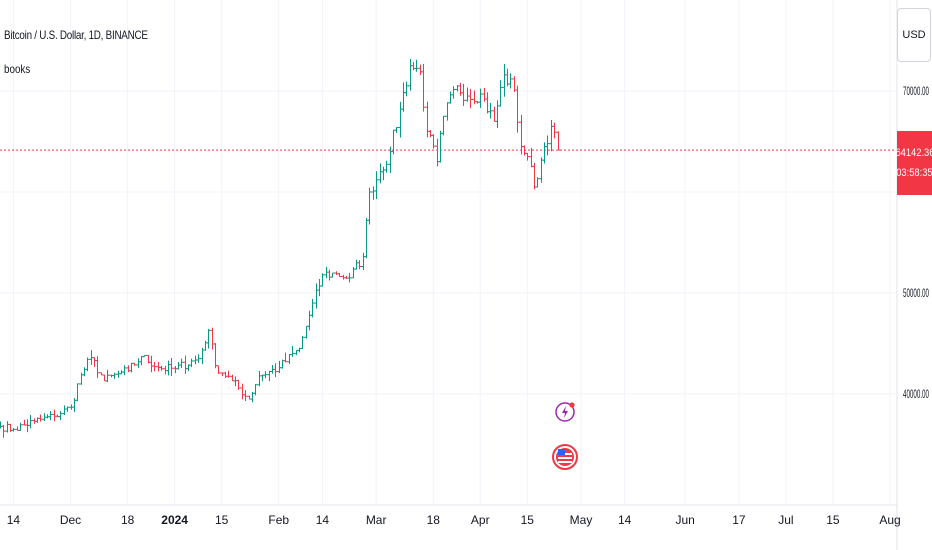 This screenshot has height=550, width=932. What do you see at coordinates (914, 35) in the screenshot?
I see `currency-button: USD` at bounding box center [914, 35].